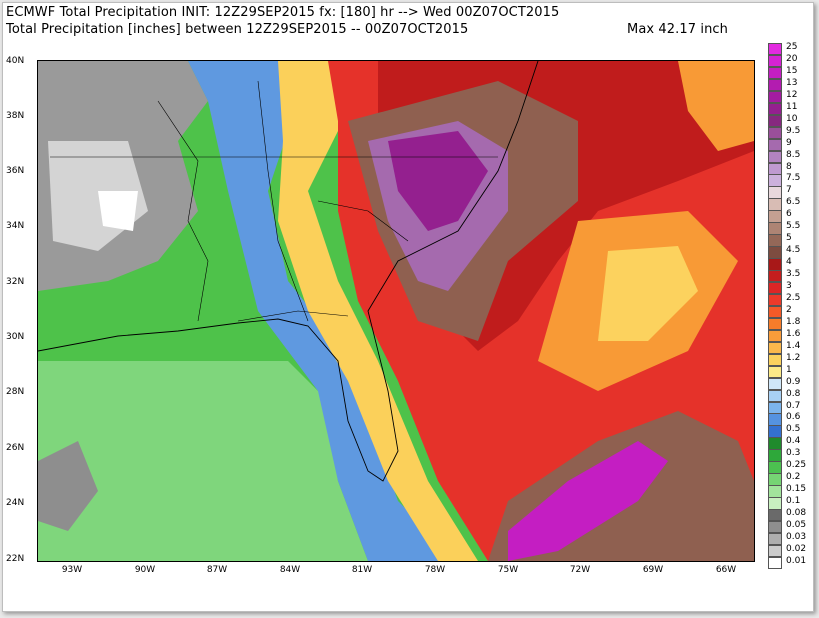 The height and width of the screenshot is (618, 819). Describe the element at coordinates (792, 47) in the screenshot. I see `legend-label: 25` at that location.